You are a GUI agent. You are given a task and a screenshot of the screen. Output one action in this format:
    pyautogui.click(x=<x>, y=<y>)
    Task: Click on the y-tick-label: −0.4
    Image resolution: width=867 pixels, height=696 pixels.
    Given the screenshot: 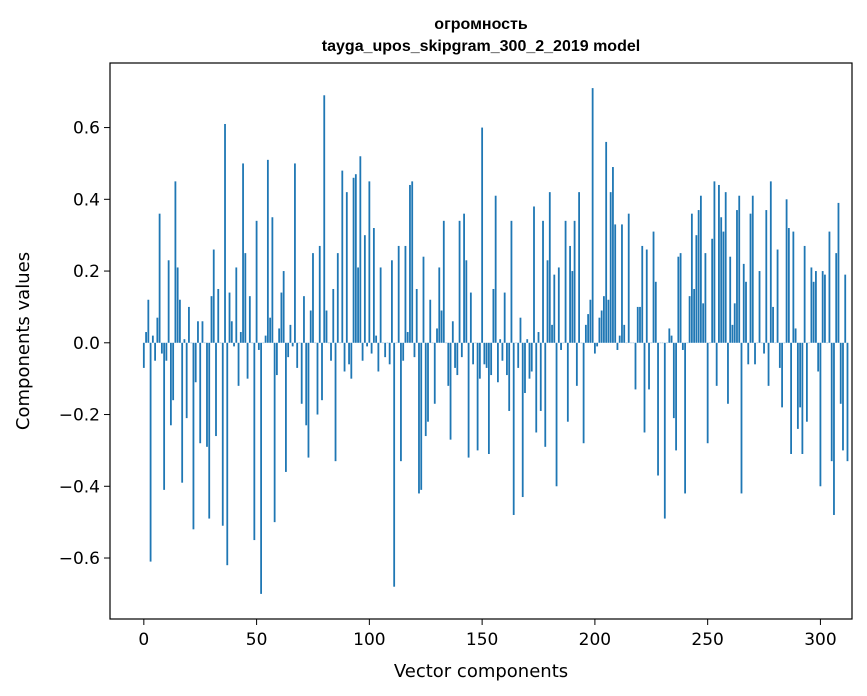 What is the action you would take?
    pyautogui.click(x=79, y=487)
    